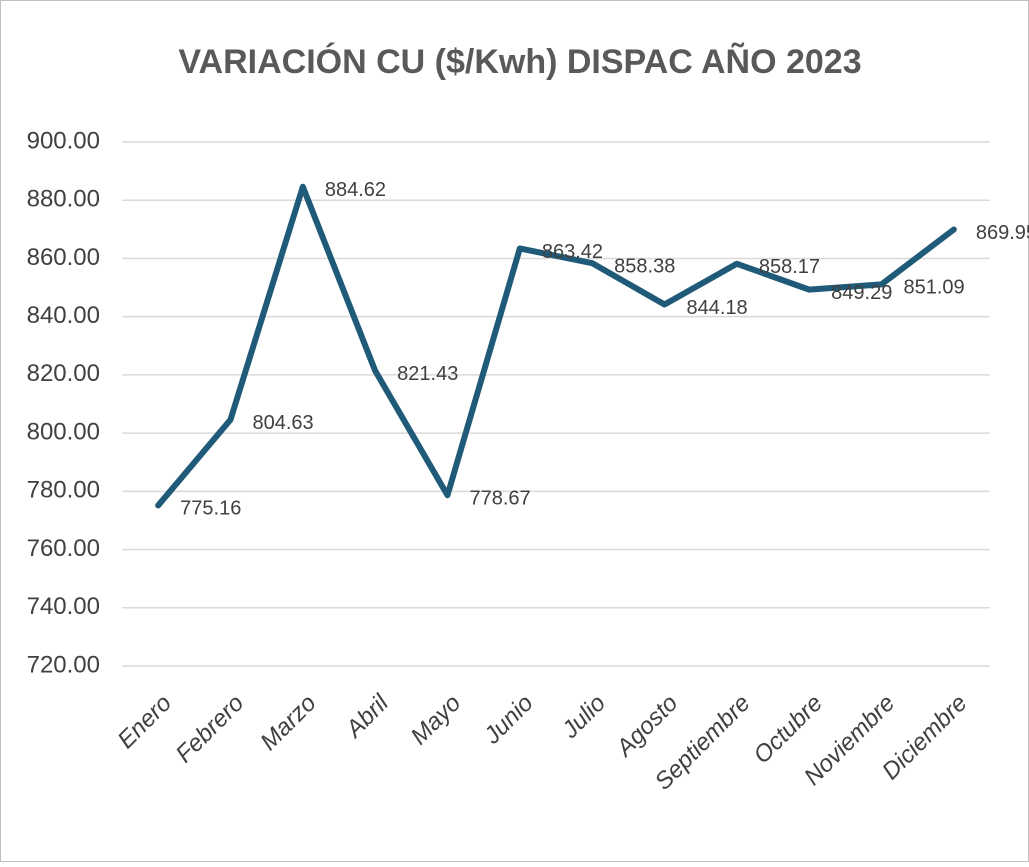 The image size is (1029, 867). Describe the element at coordinates (63, 140) in the screenshot. I see `y-tick-label: 900.00` at that location.